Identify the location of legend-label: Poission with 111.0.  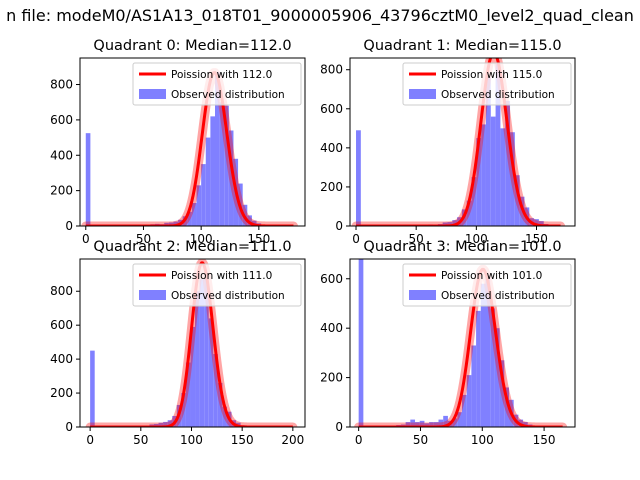
(221, 276).